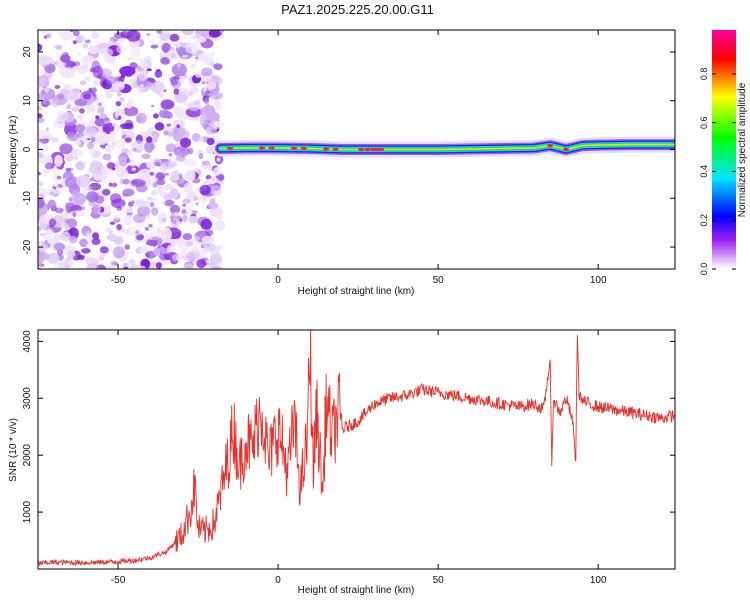 The width and height of the screenshot is (750, 600). I want to click on spectrogram-y-label: Frequency (Hz), so click(13, 150).